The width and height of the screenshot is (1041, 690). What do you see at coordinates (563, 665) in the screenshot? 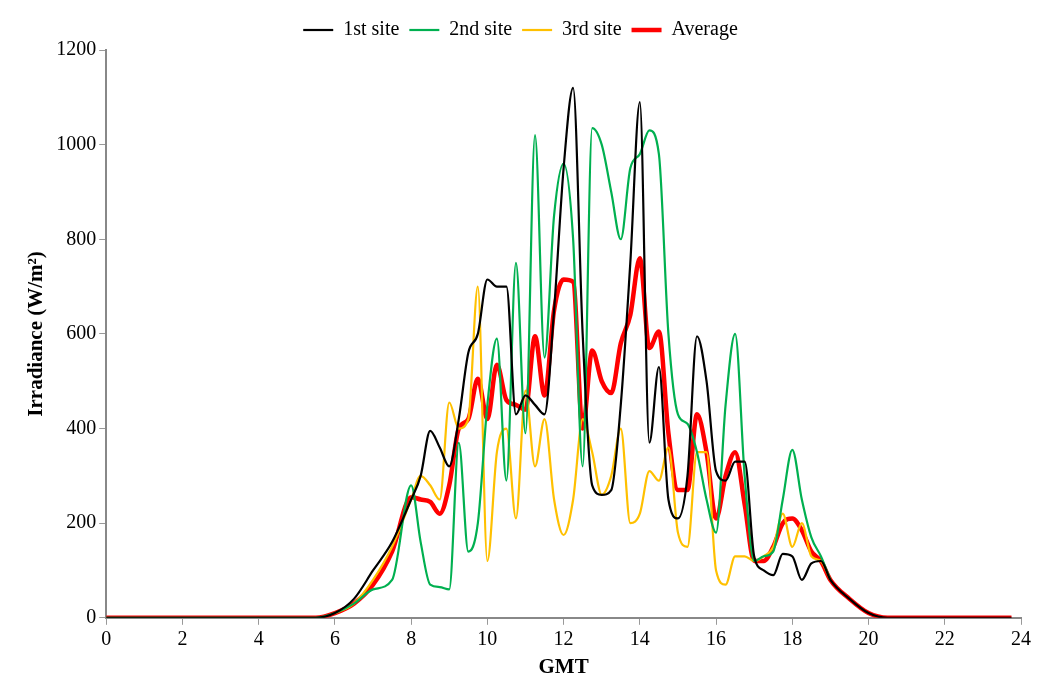
I see `x-axis-title: GMT` at bounding box center [563, 665].